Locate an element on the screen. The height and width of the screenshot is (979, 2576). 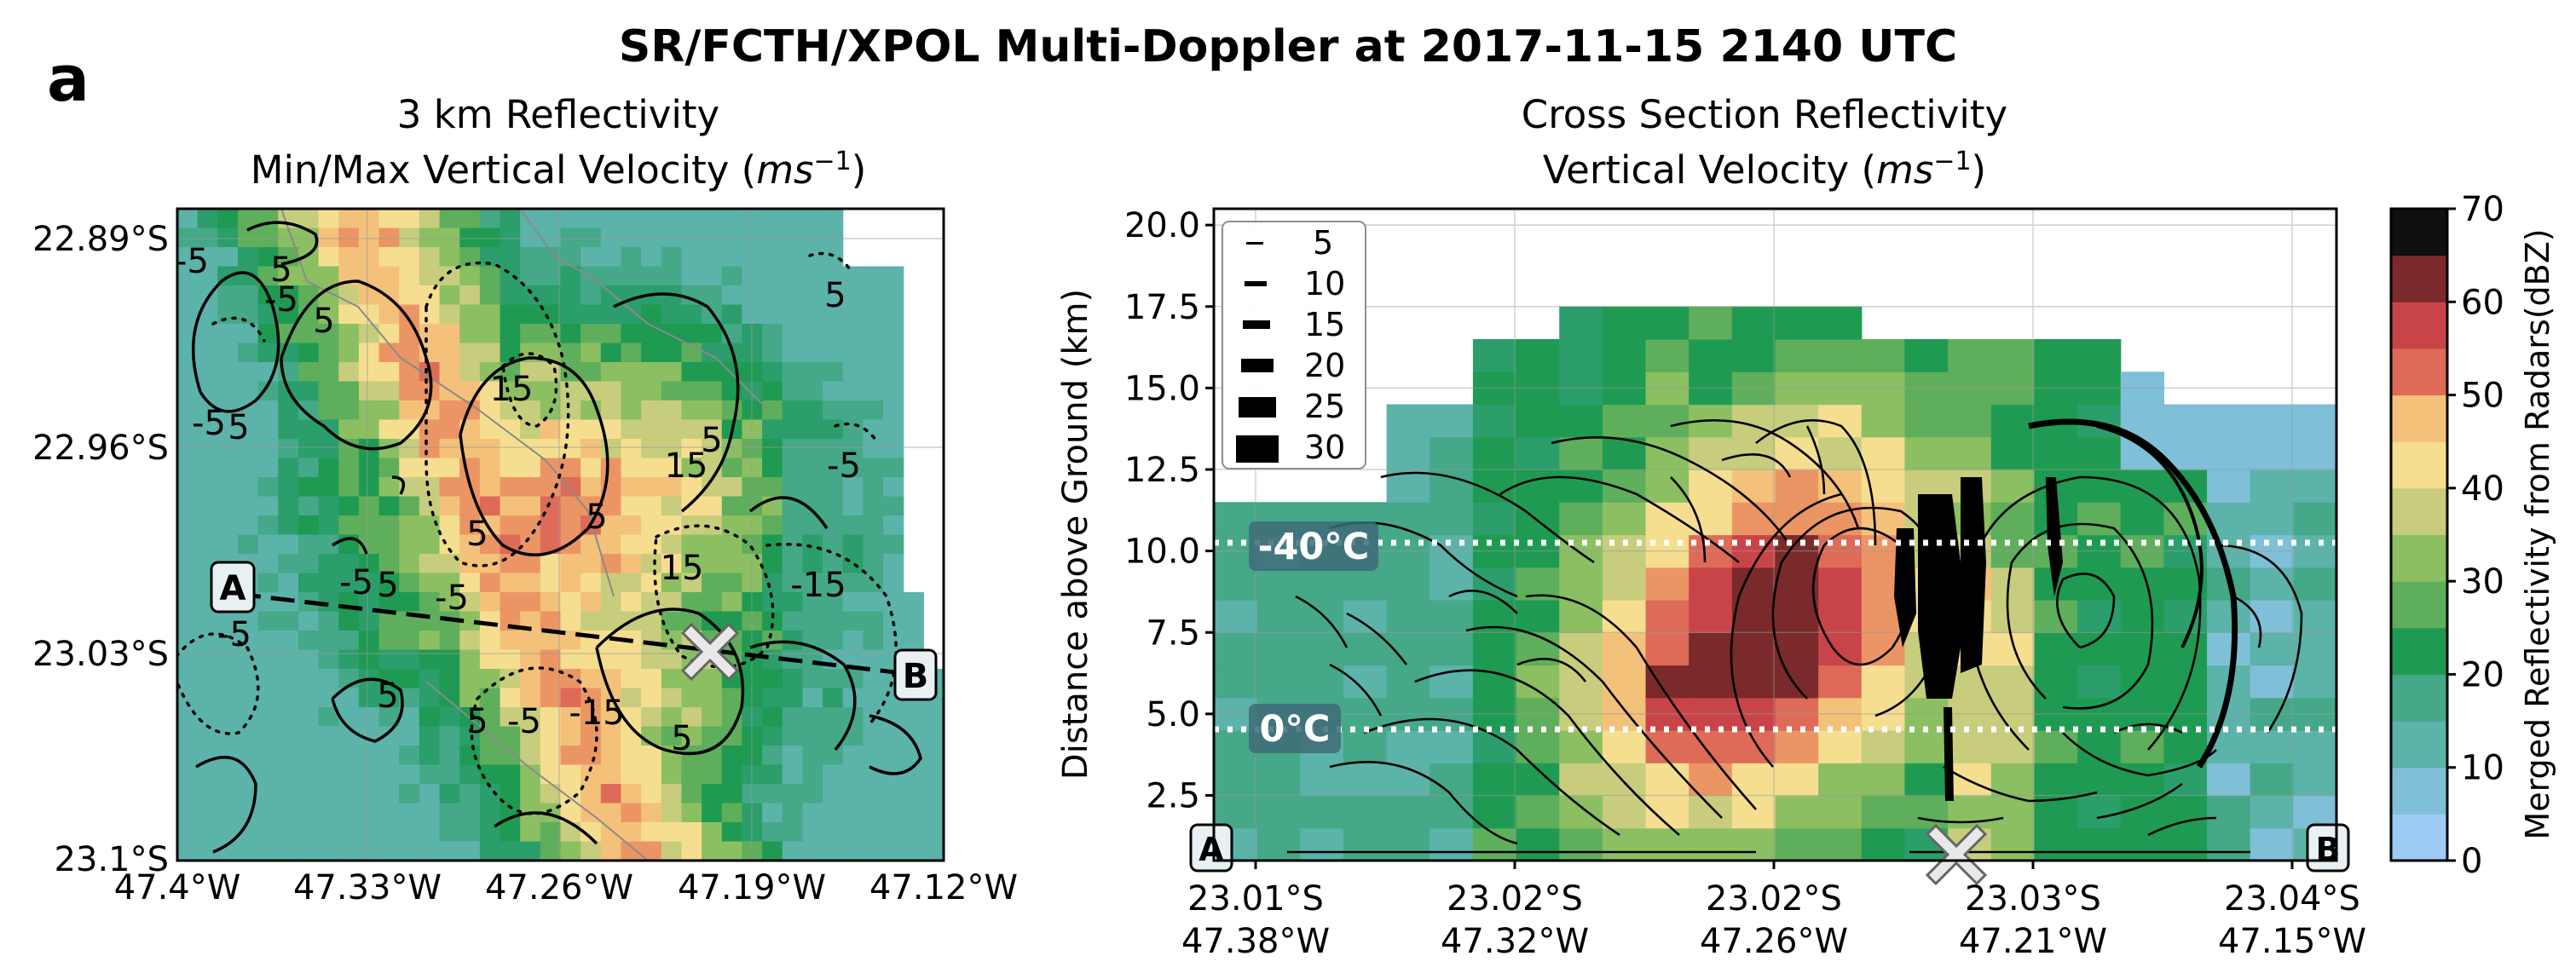
colorbar-frame is located at coordinates (2419, 534).